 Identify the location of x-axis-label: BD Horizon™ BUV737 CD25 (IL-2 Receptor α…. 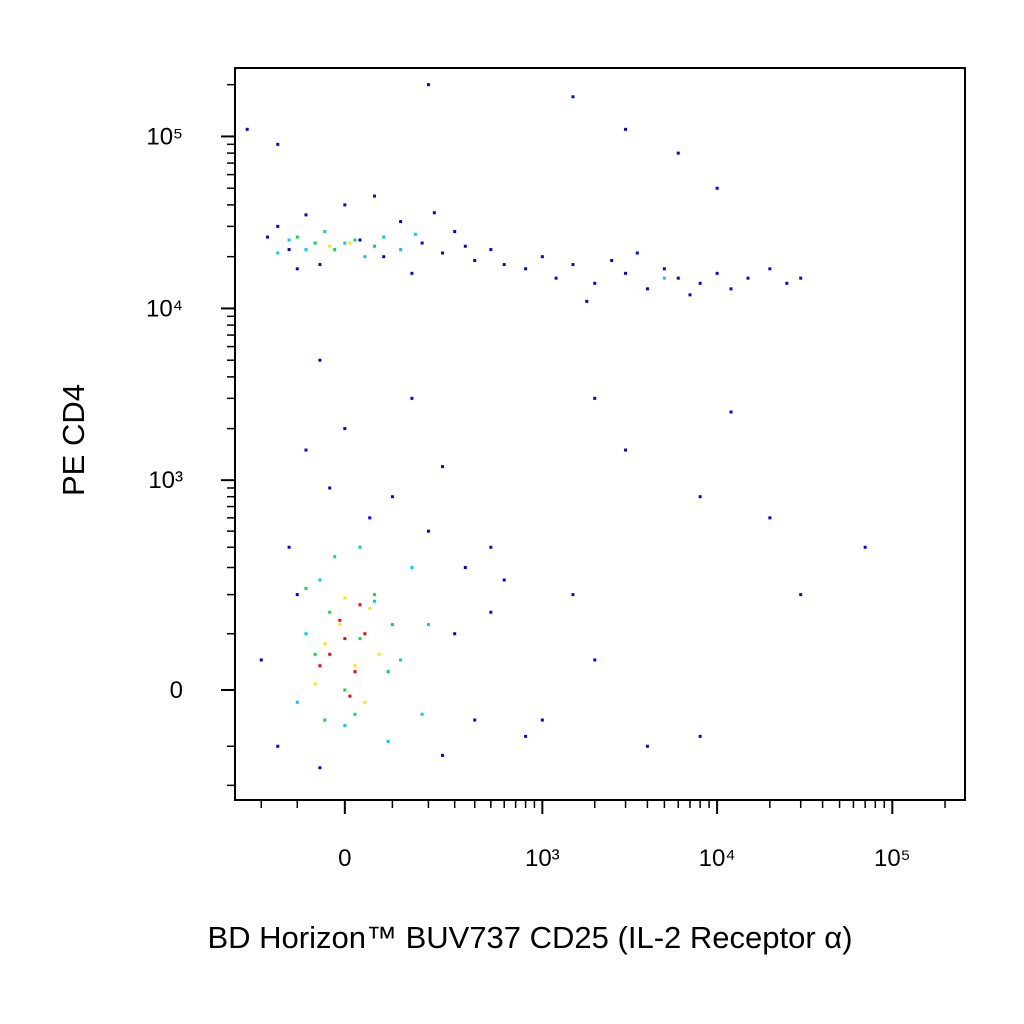
(529, 937).